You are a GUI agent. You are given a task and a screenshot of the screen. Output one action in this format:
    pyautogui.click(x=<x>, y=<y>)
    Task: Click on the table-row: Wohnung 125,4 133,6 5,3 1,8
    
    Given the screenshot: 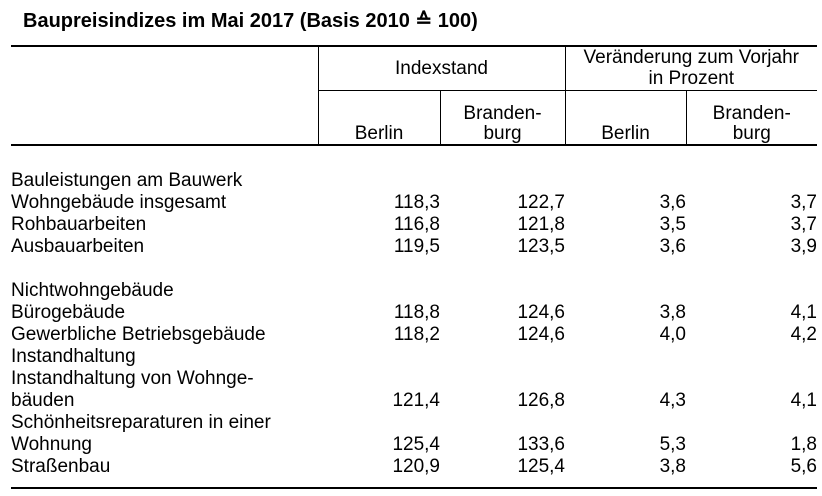 What is the action you would take?
    pyautogui.click(x=414, y=445)
    